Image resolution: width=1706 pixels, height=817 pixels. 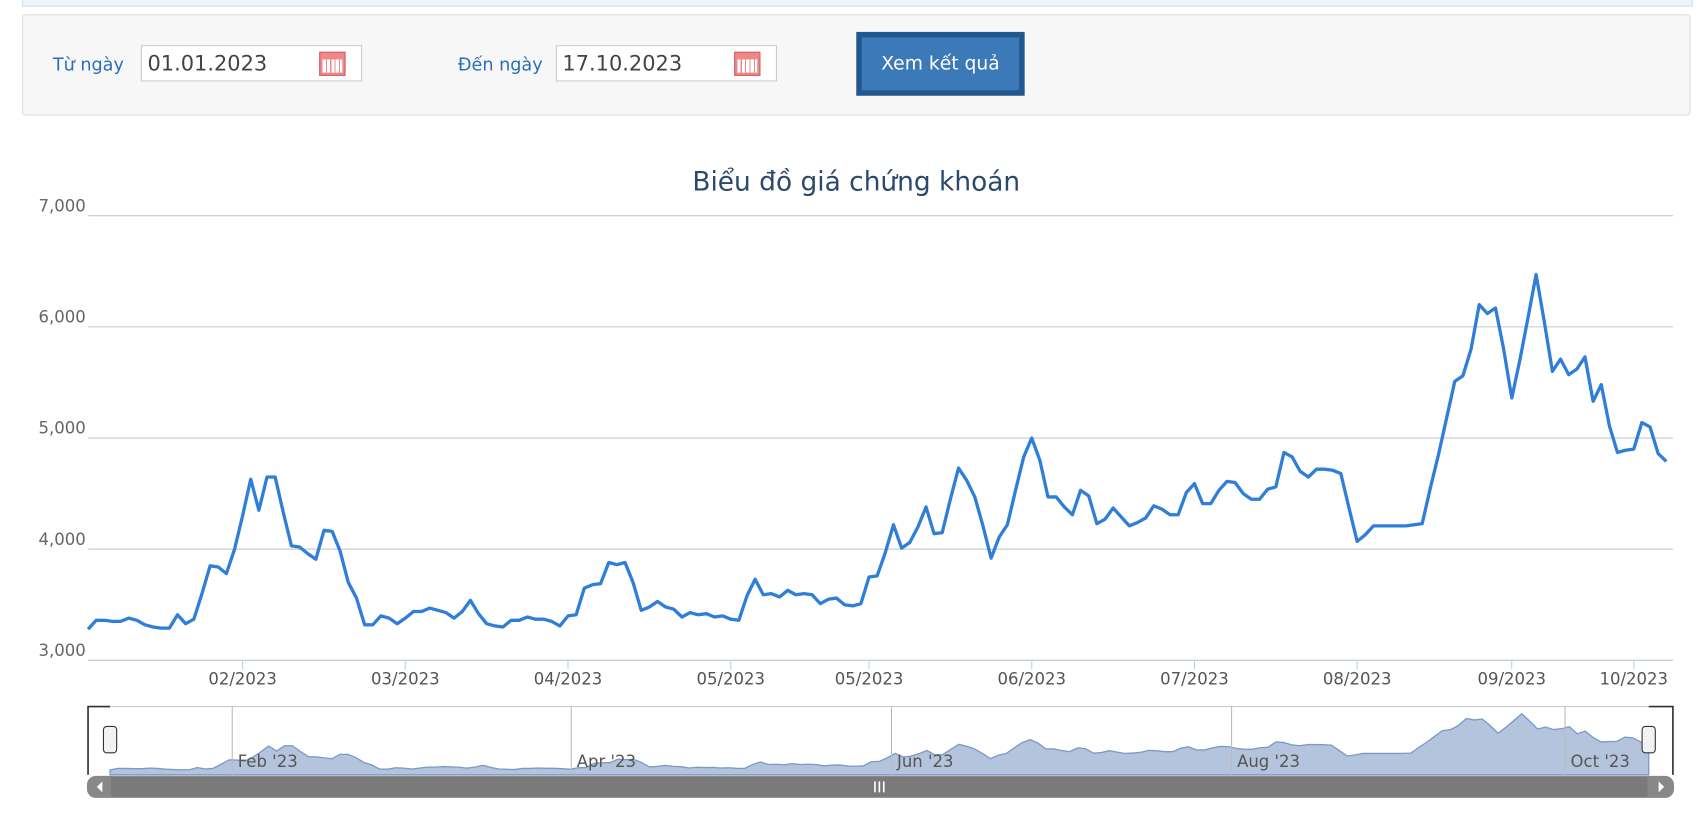 What do you see at coordinates (88, 64) in the screenshot?
I see `from-label: Từ ngày` at bounding box center [88, 64].